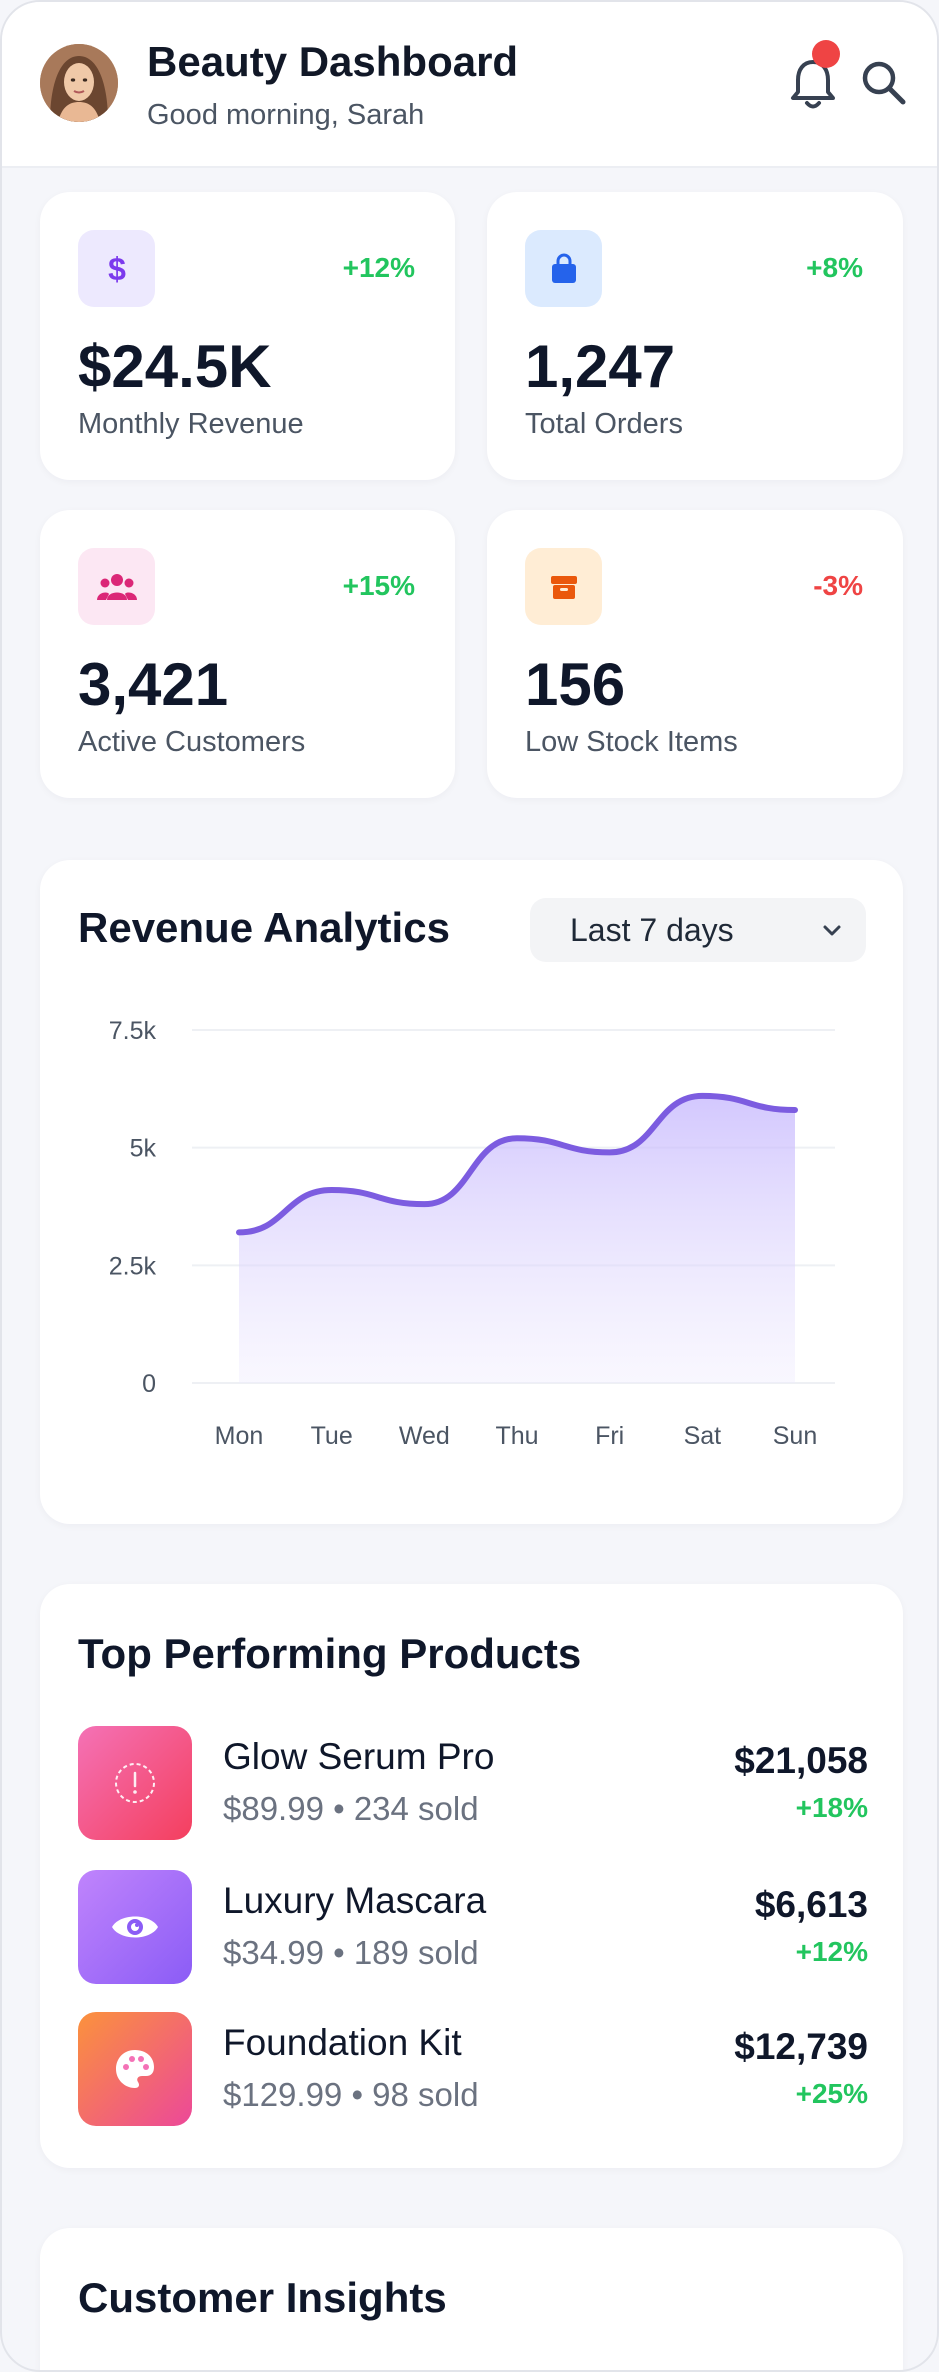 The height and width of the screenshot is (2372, 939). I want to click on product-revenue: $6,613, so click(811, 1904).